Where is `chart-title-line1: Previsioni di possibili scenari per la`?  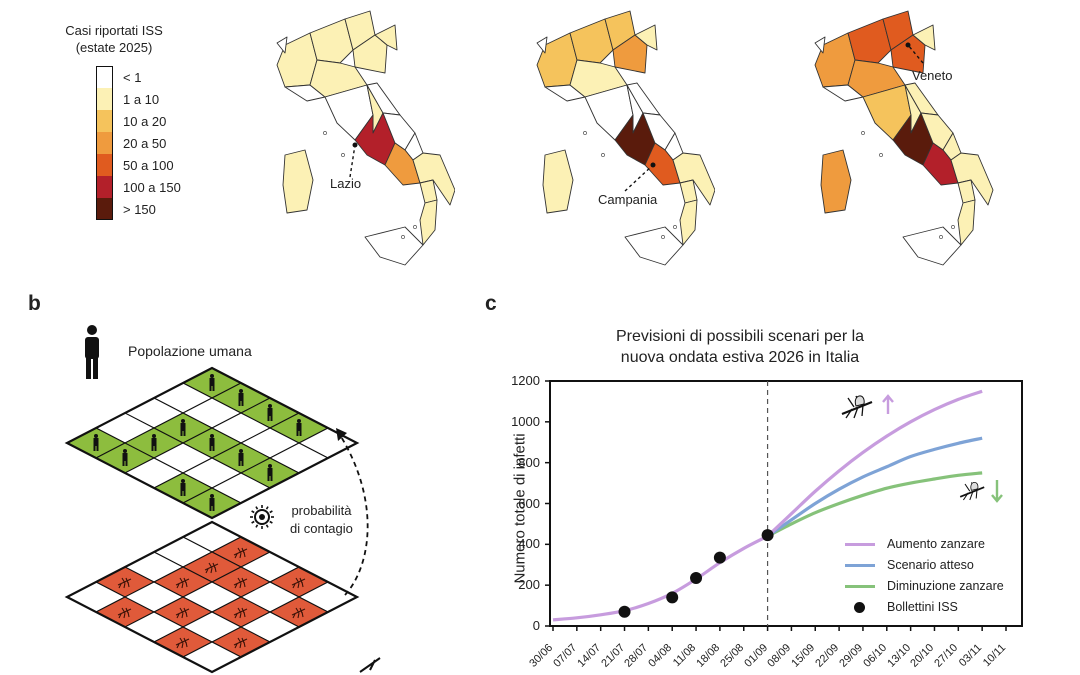 chart-title-line1: Previsioni di possibili scenari per la is located at coordinates (740, 336).